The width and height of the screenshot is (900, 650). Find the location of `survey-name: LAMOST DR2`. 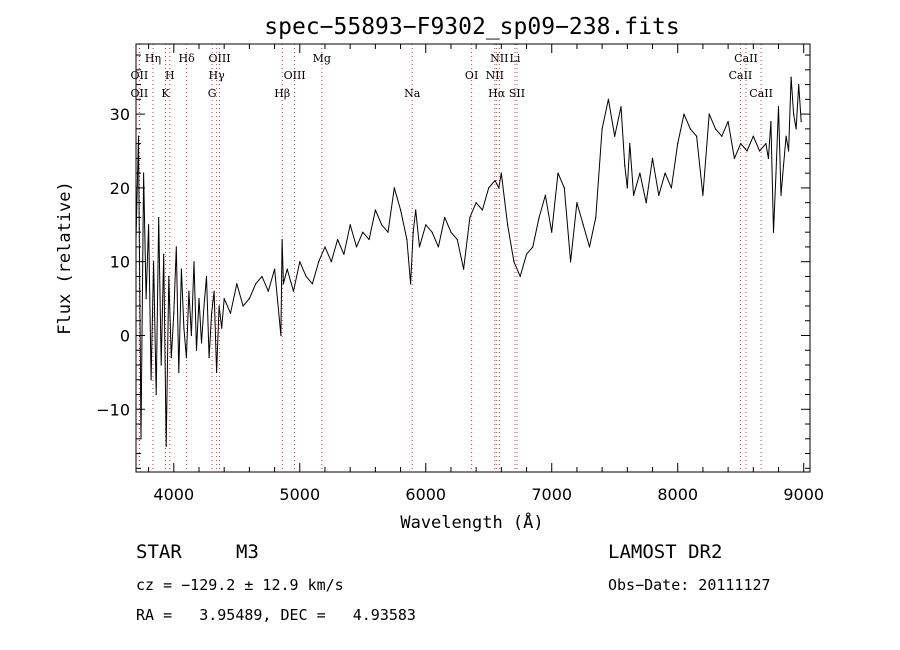

survey-name: LAMOST DR2 is located at coordinates (665, 552).